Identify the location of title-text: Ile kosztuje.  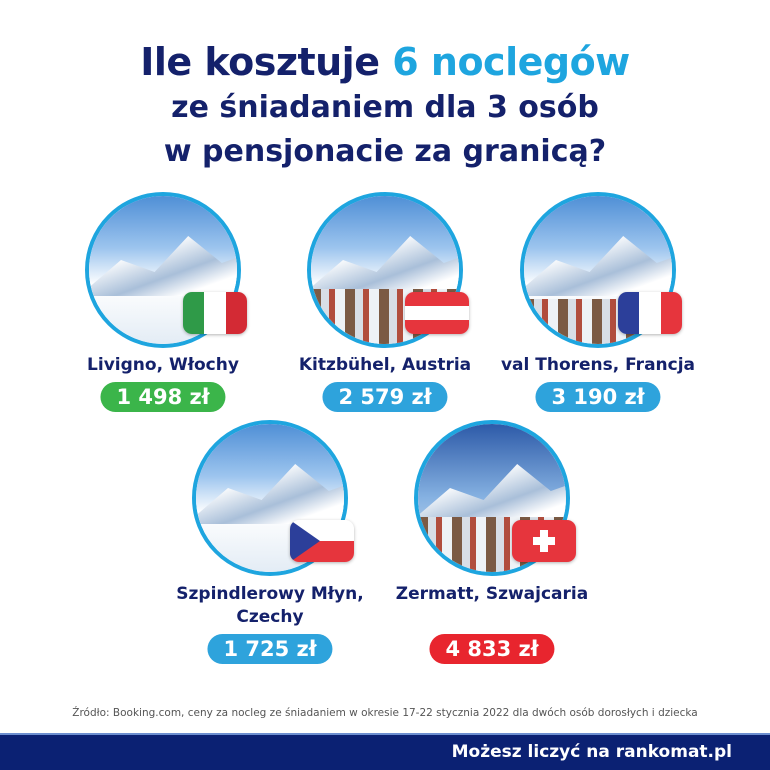
(266, 62).